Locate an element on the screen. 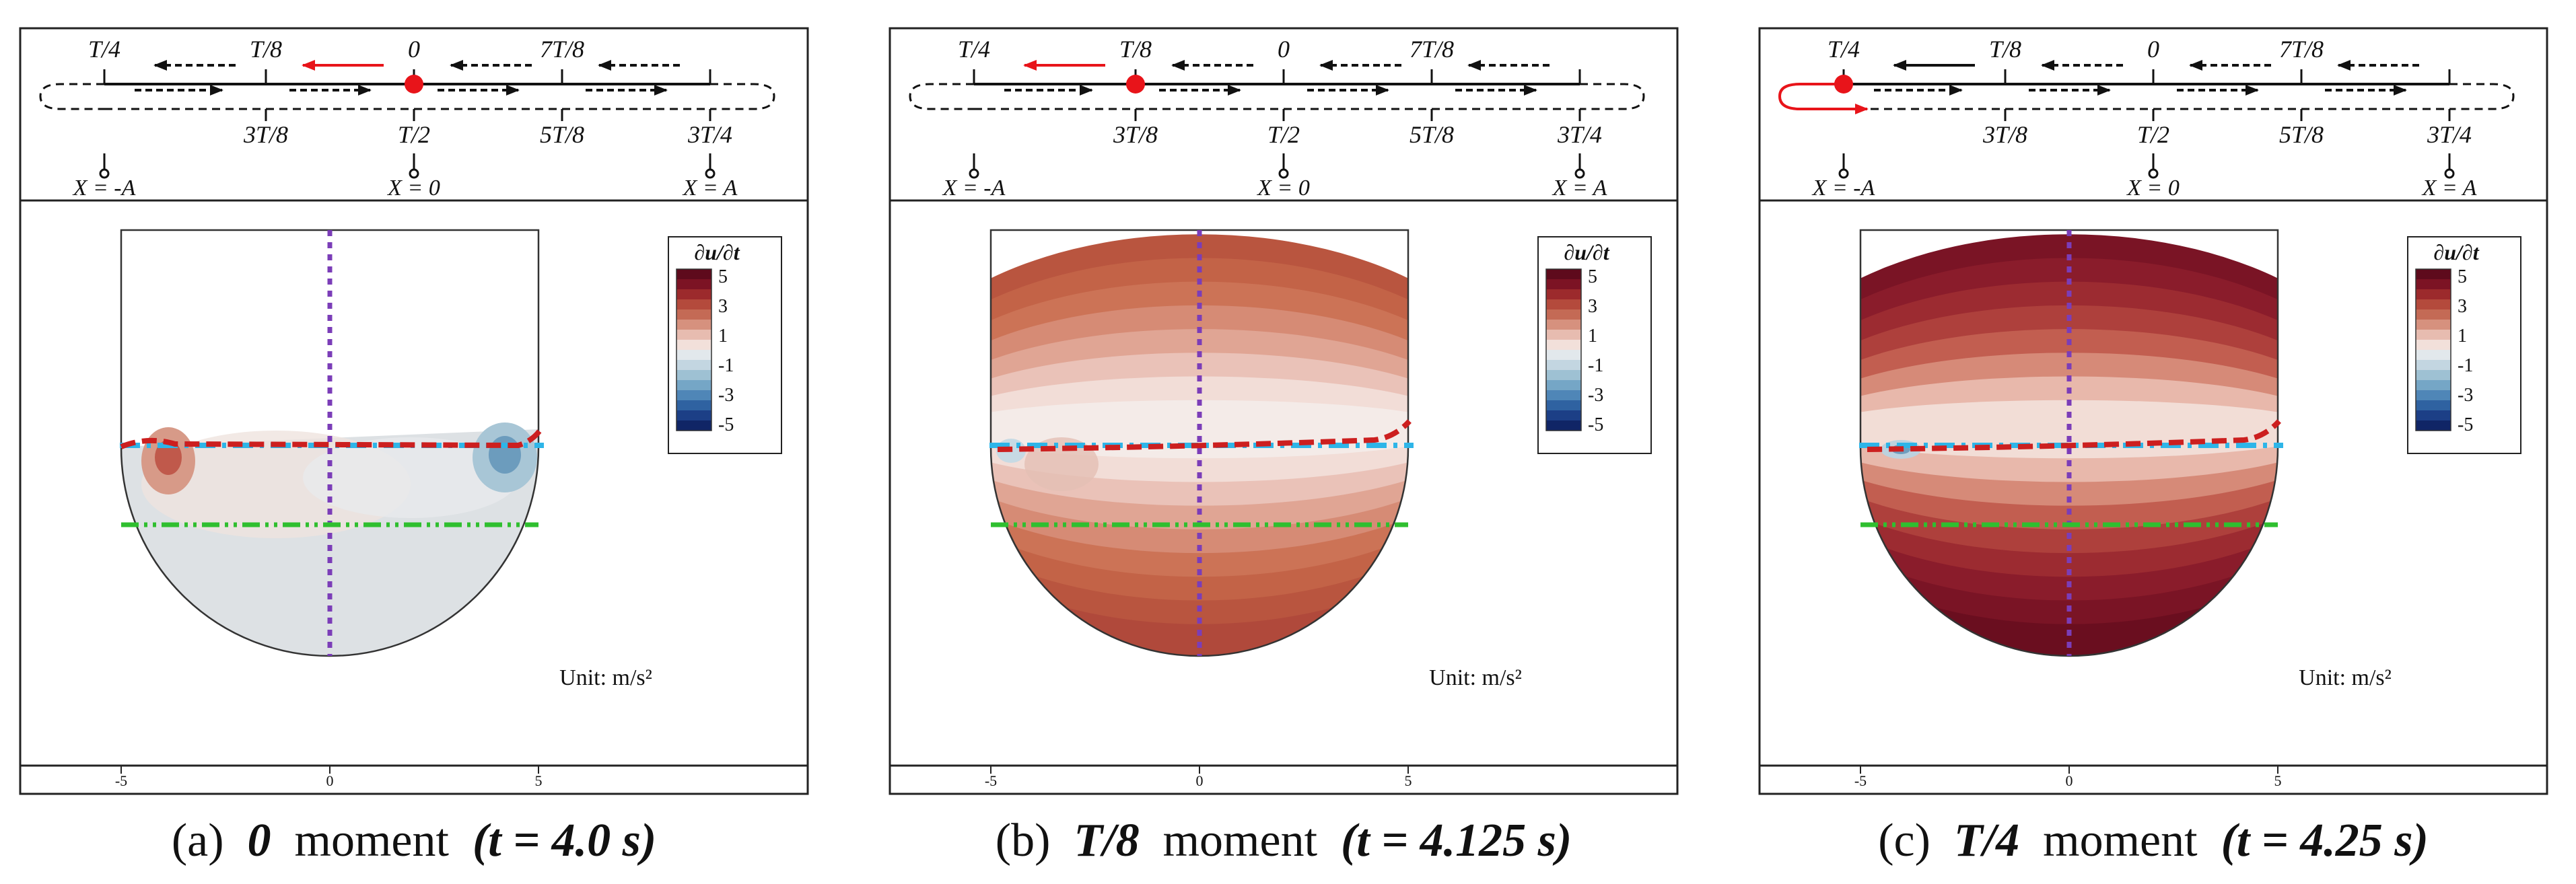 The width and height of the screenshot is (2576, 884). field-hotspot is located at coordinates (168, 457).